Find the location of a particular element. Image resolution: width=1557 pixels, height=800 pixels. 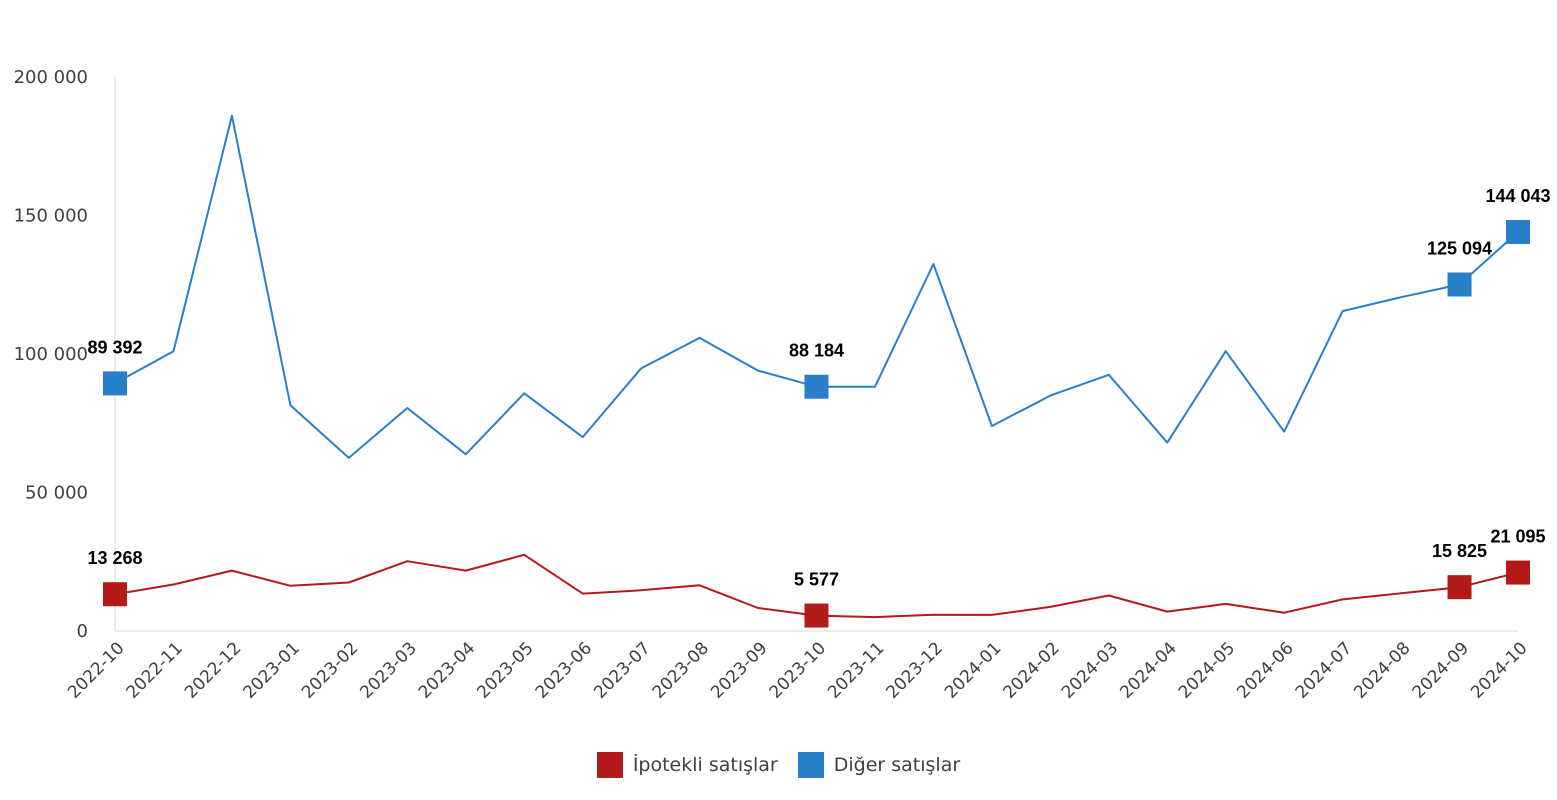

x-tick-label: 2023-12 is located at coordinates (915, 670).